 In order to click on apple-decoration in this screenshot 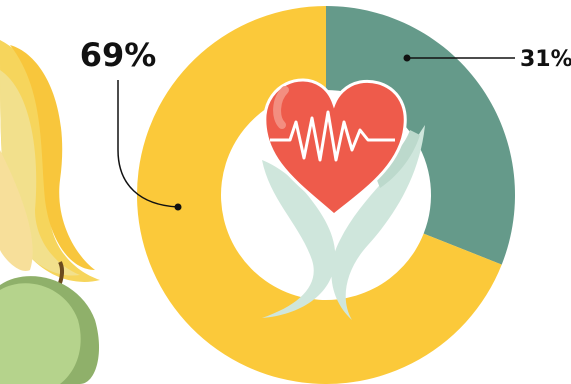, I will do `click(50, 330)`.